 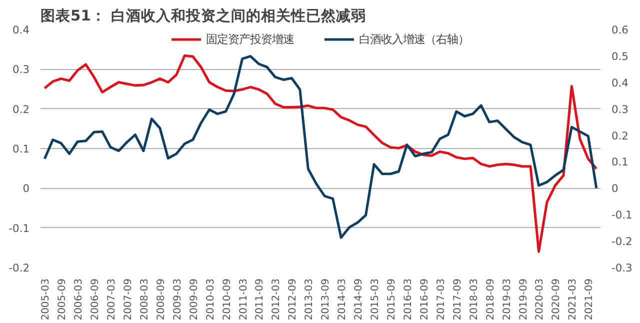 I want to click on y-tick-label: 0.2, so click(x=21, y=109).